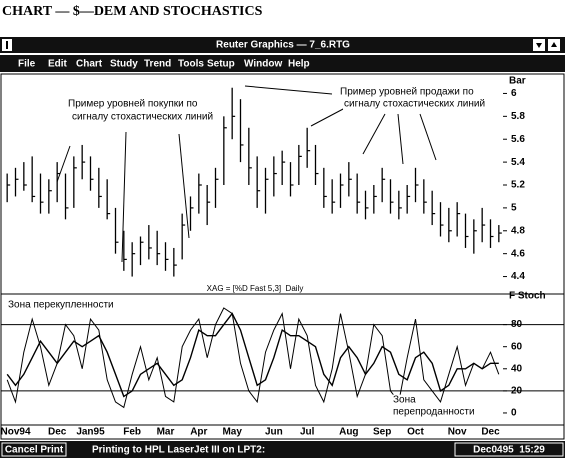  Describe the element at coordinates (221, 64) in the screenshot. I see `menu-item: Setup` at that location.